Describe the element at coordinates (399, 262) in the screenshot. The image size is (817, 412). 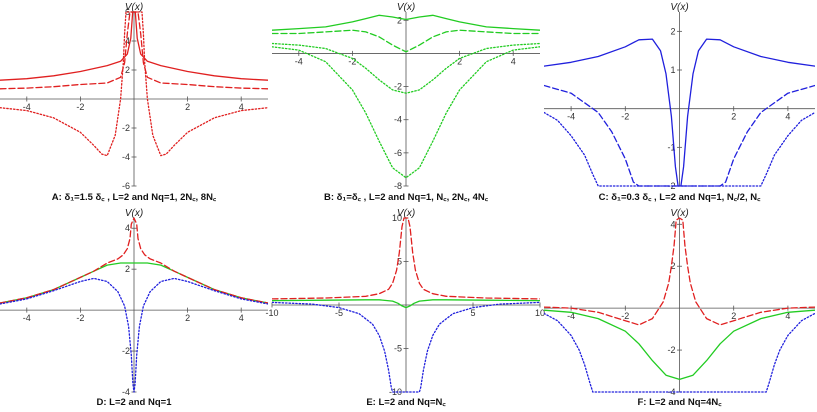
I see `y-tick-label: 5` at that location.